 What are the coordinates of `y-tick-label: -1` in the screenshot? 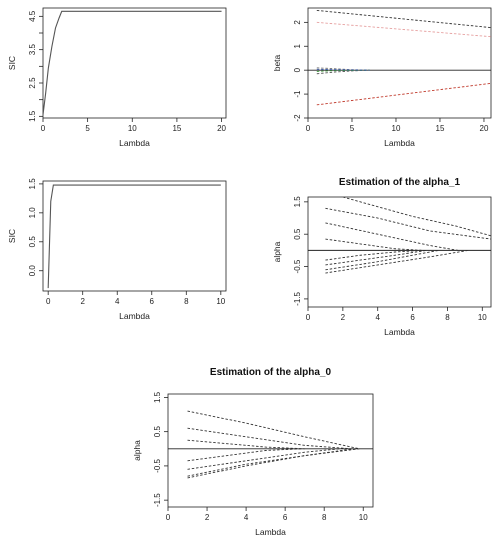 It's located at (297, 94).